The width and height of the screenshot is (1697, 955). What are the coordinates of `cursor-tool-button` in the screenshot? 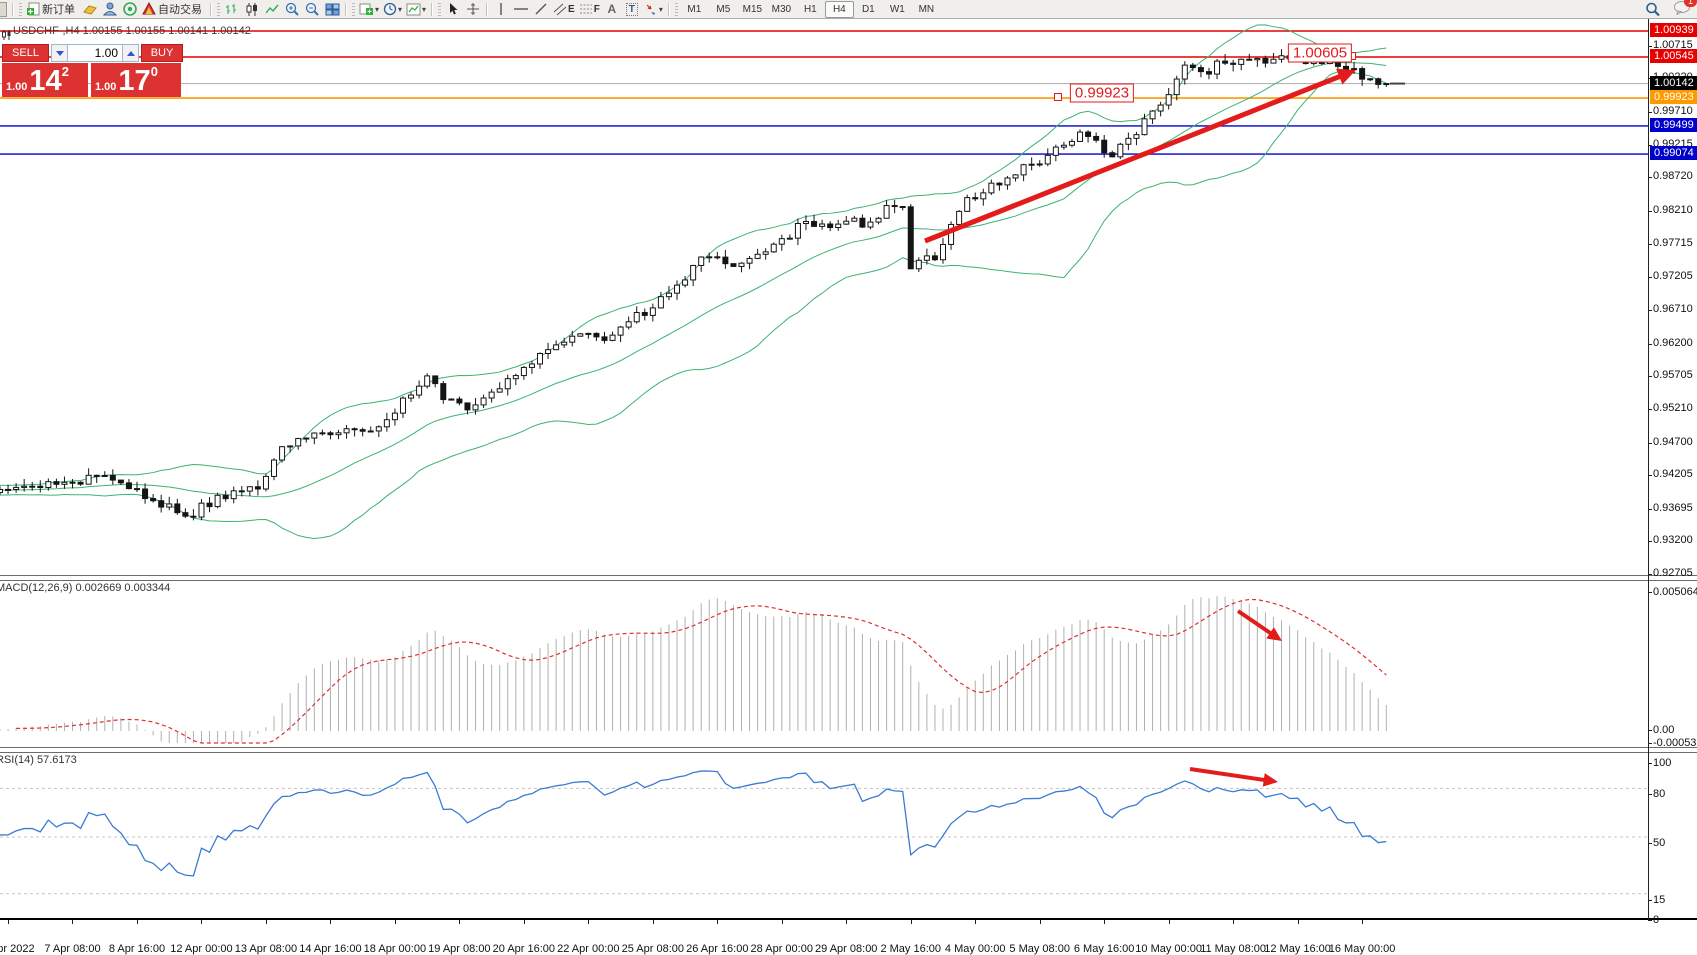 It's located at (453, 9).